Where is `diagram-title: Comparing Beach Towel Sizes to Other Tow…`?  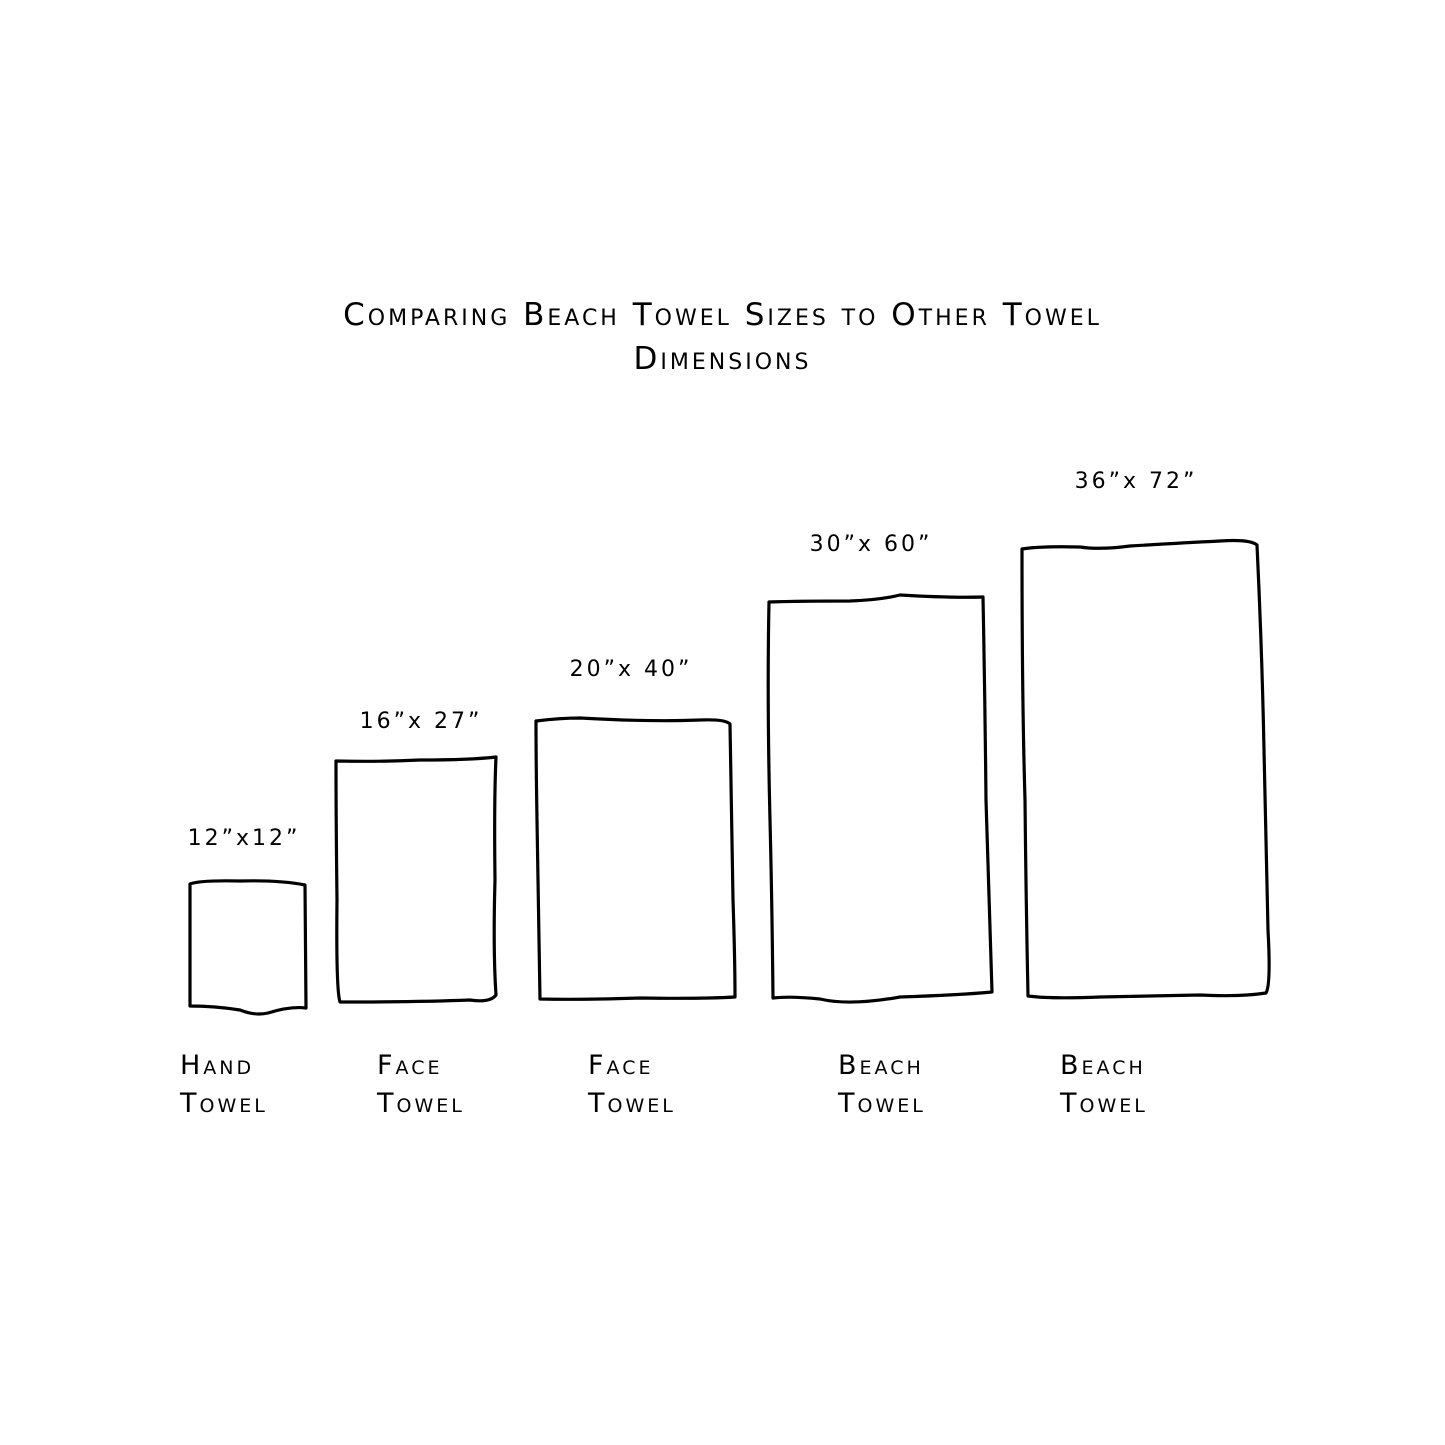
diagram-title: Comparing Beach Towel Sizes to Other Tow… is located at coordinates (722, 337).